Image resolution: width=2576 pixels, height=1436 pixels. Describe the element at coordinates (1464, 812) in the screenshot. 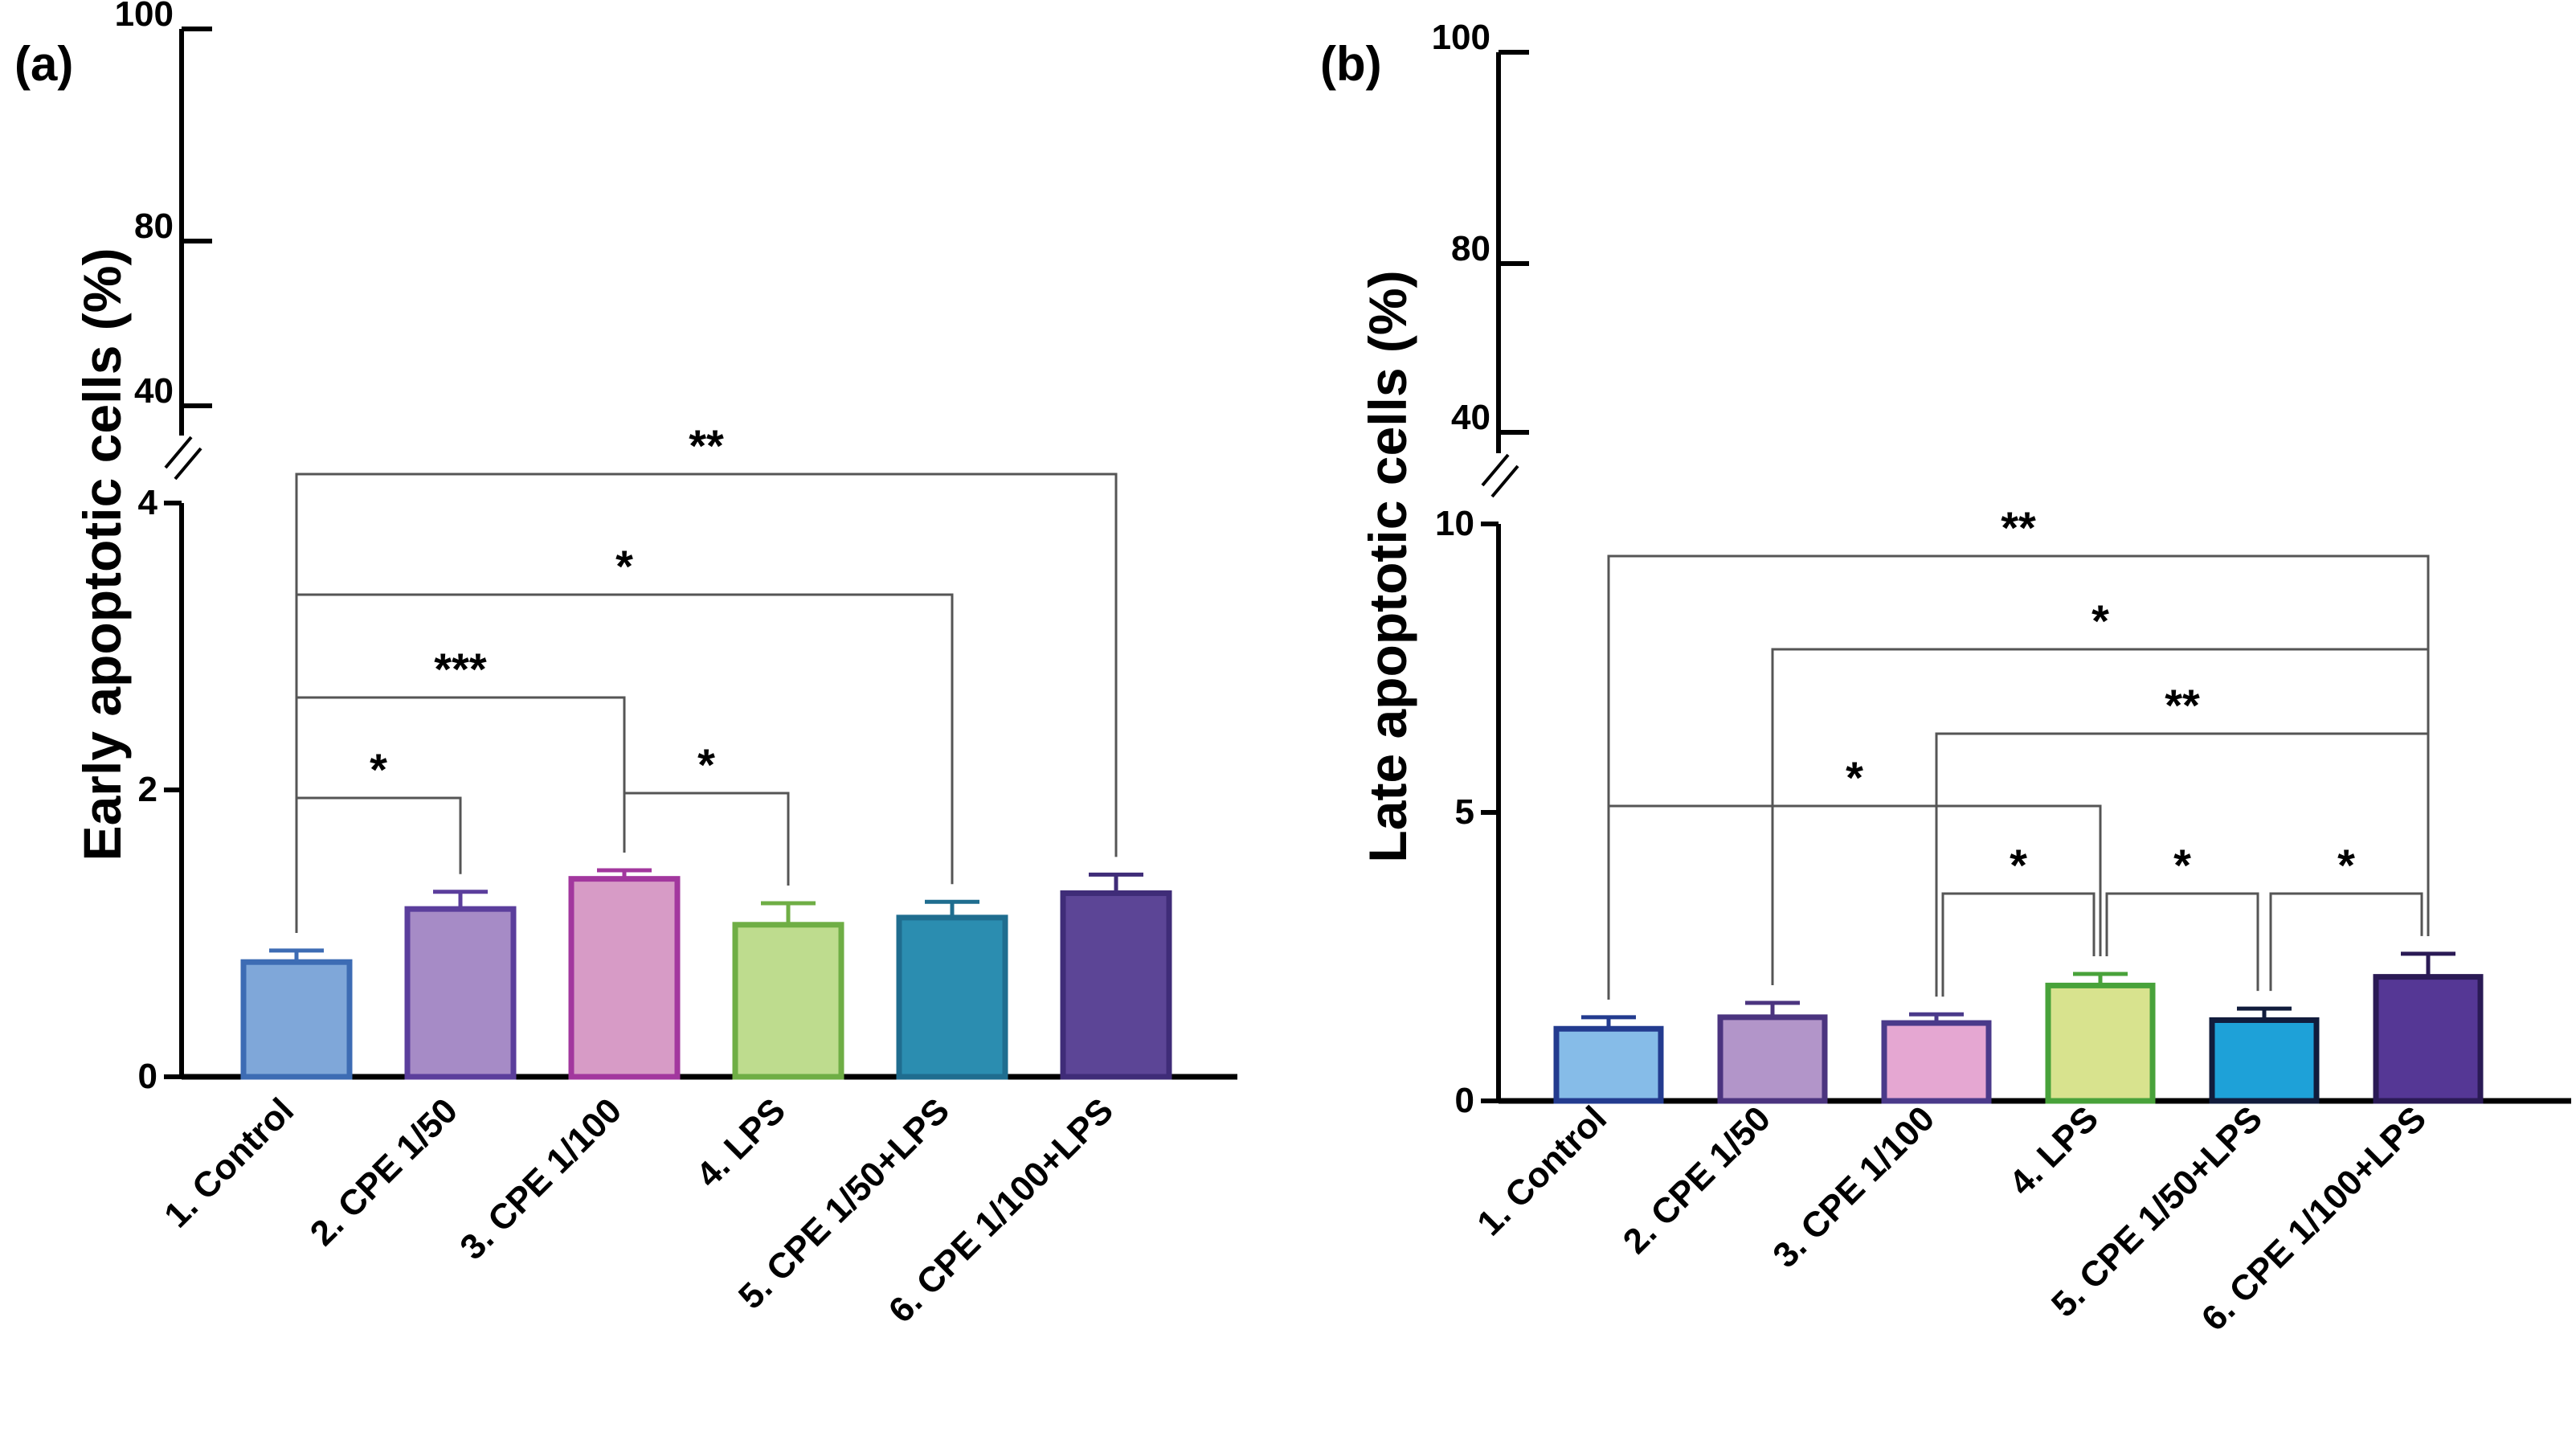

I see `y-tick-label-lower: 5` at that location.